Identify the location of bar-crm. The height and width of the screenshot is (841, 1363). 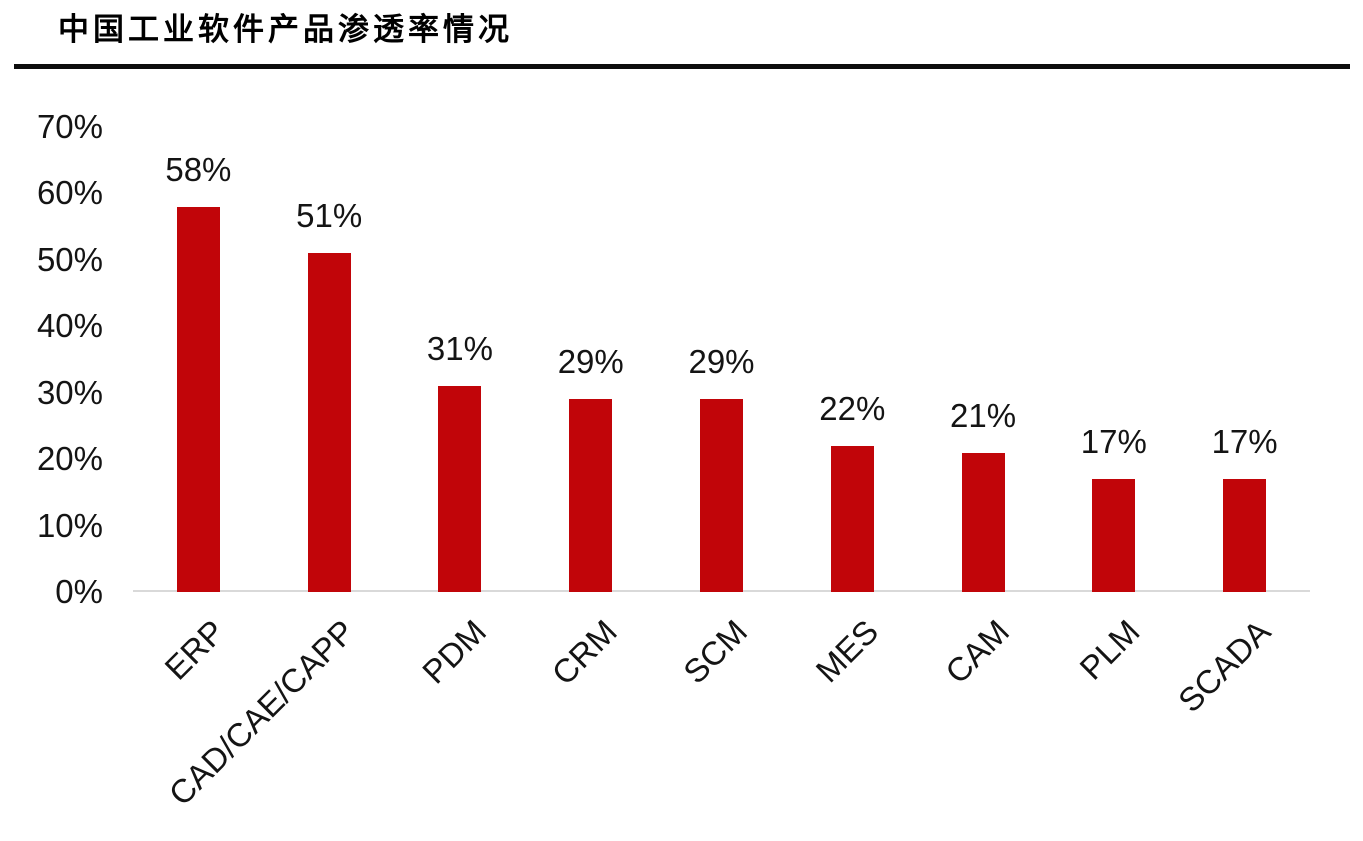
(591, 495).